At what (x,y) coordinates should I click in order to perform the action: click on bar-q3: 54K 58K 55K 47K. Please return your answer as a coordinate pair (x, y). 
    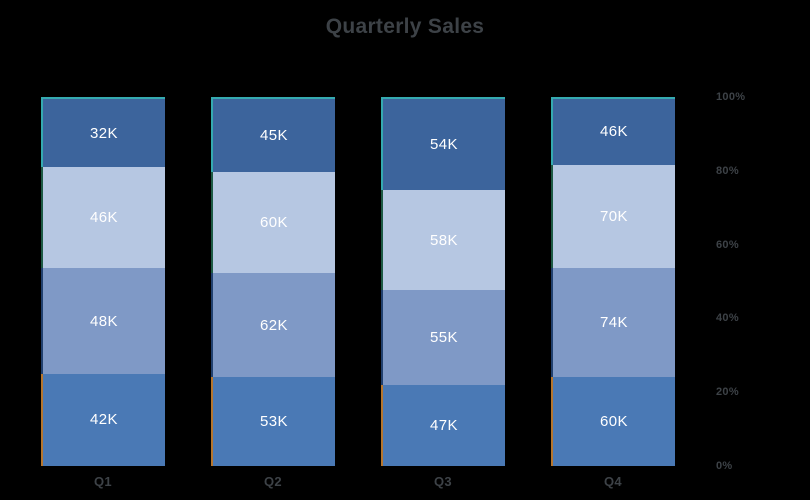
    Looking at the image, I should click on (443, 281).